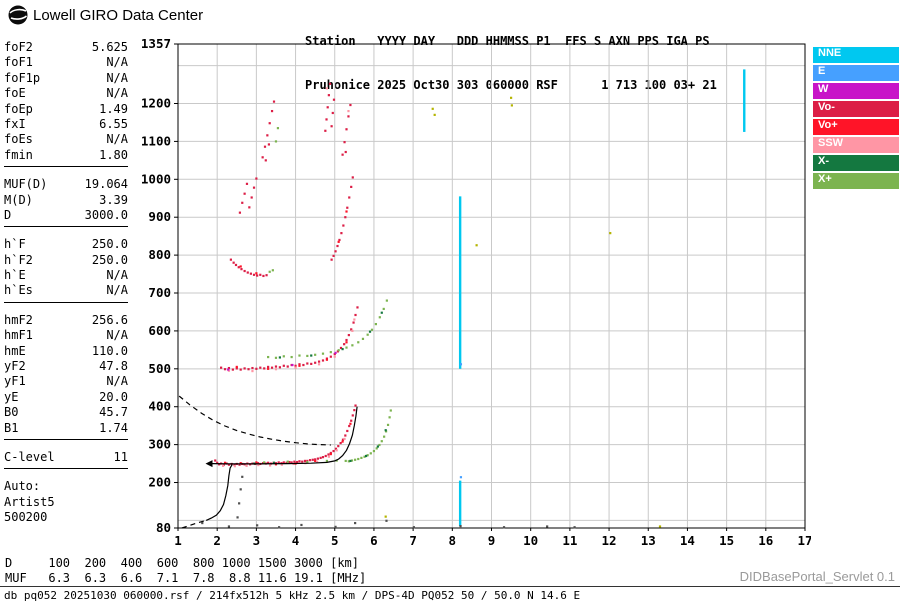 This screenshot has height=602, width=900. I want to click on param-row: foF1 N/A, so click(66, 62).